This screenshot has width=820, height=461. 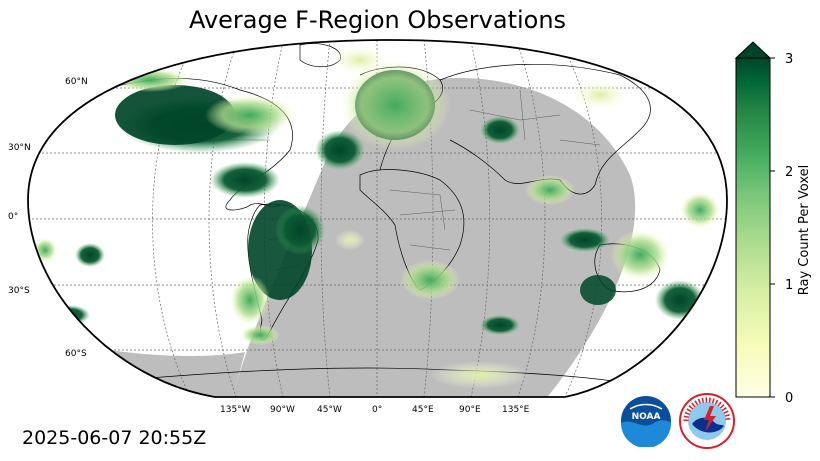 I want to click on colorbar-tick-0: 0, so click(x=789, y=398).